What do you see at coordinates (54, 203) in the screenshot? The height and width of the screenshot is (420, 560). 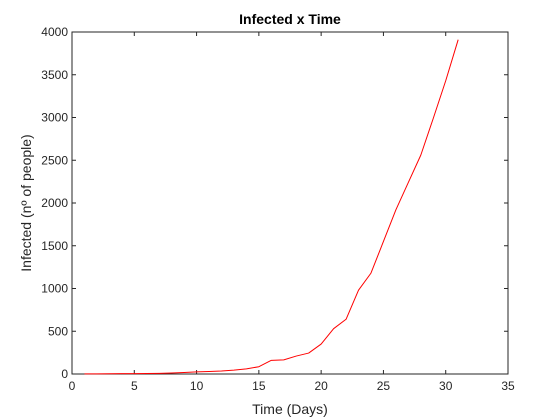 I see `y-tick-label: 2000` at bounding box center [54, 203].